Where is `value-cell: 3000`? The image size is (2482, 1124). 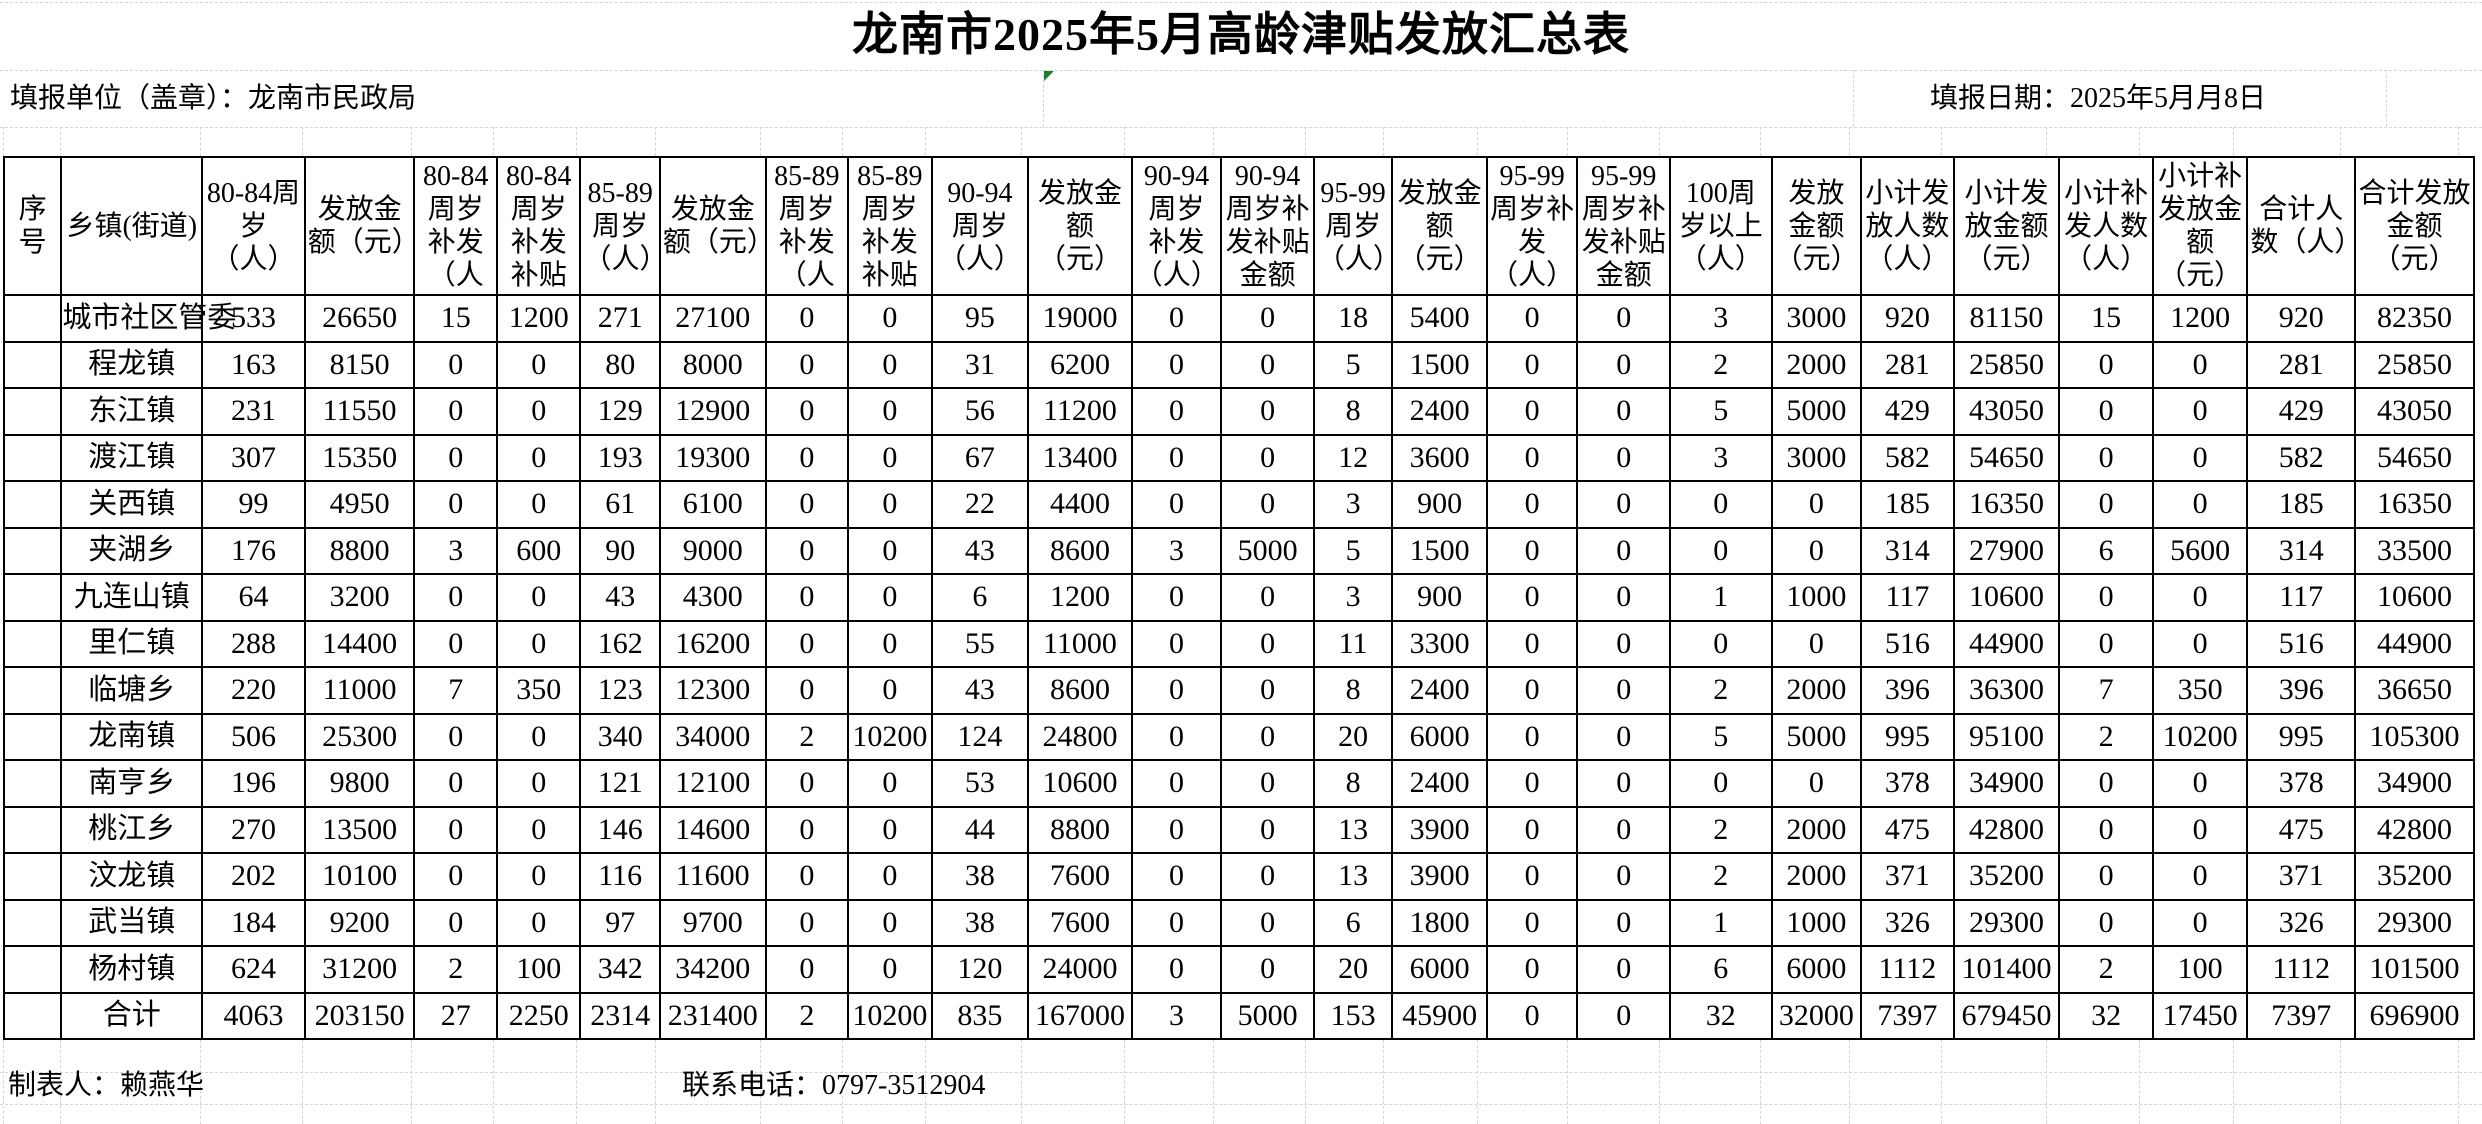
value-cell: 3000 is located at coordinates (1816, 318).